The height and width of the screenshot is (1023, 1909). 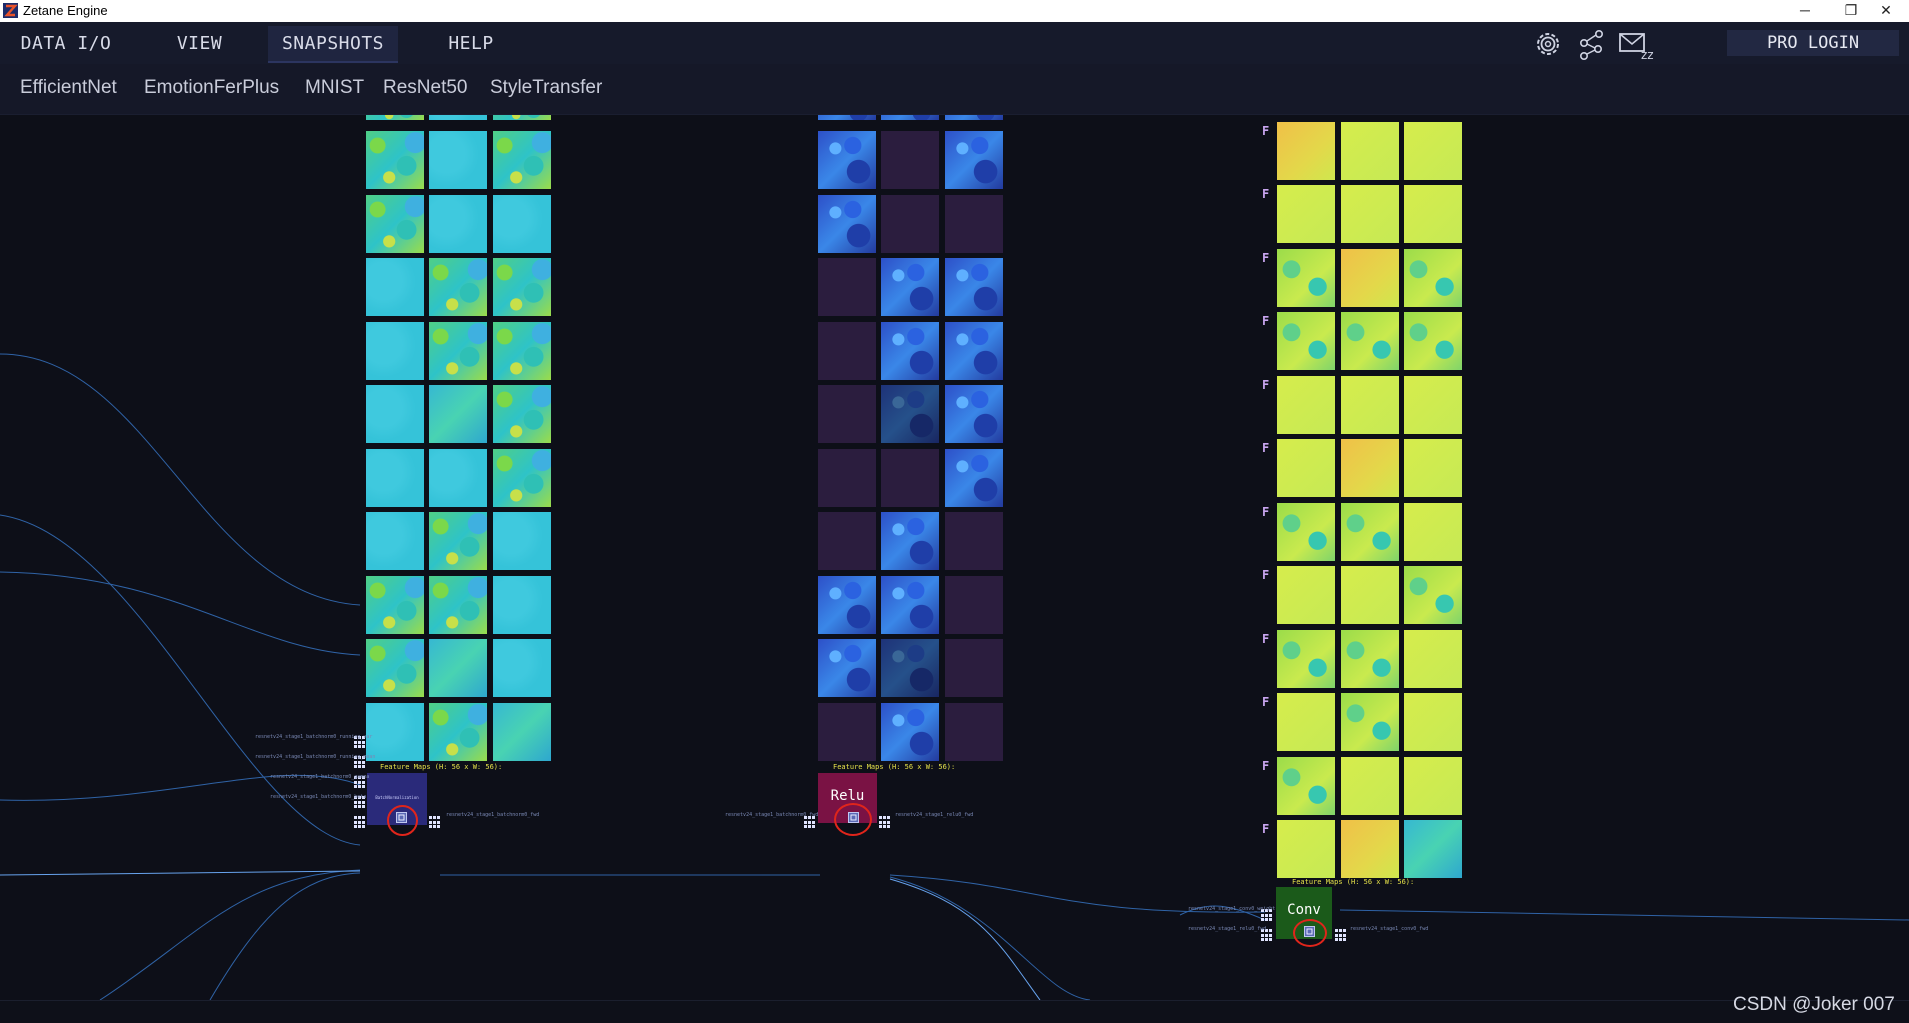 What do you see at coordinates (954, 43) in the screenshot?
I see `main-menubar: DATA I/O VIEW SNAPSHOTS HELP` at bounding box center [954, 43].